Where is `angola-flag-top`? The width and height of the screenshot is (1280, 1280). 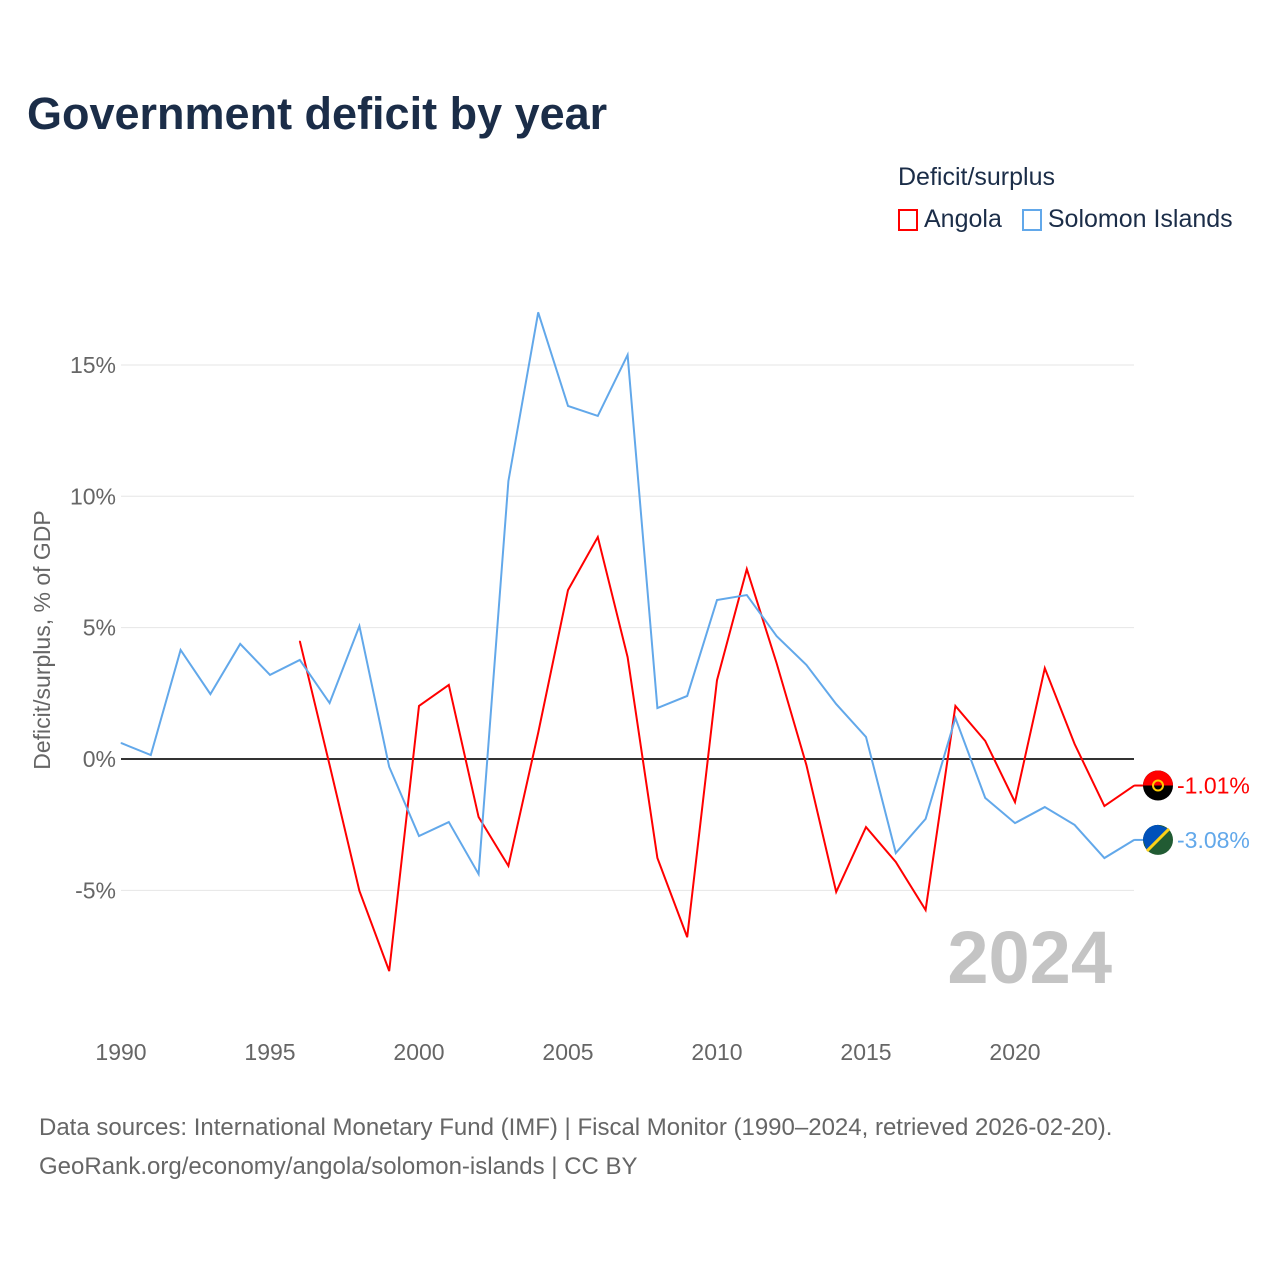 angola-flag-top is located at coordinates (1158, 778).